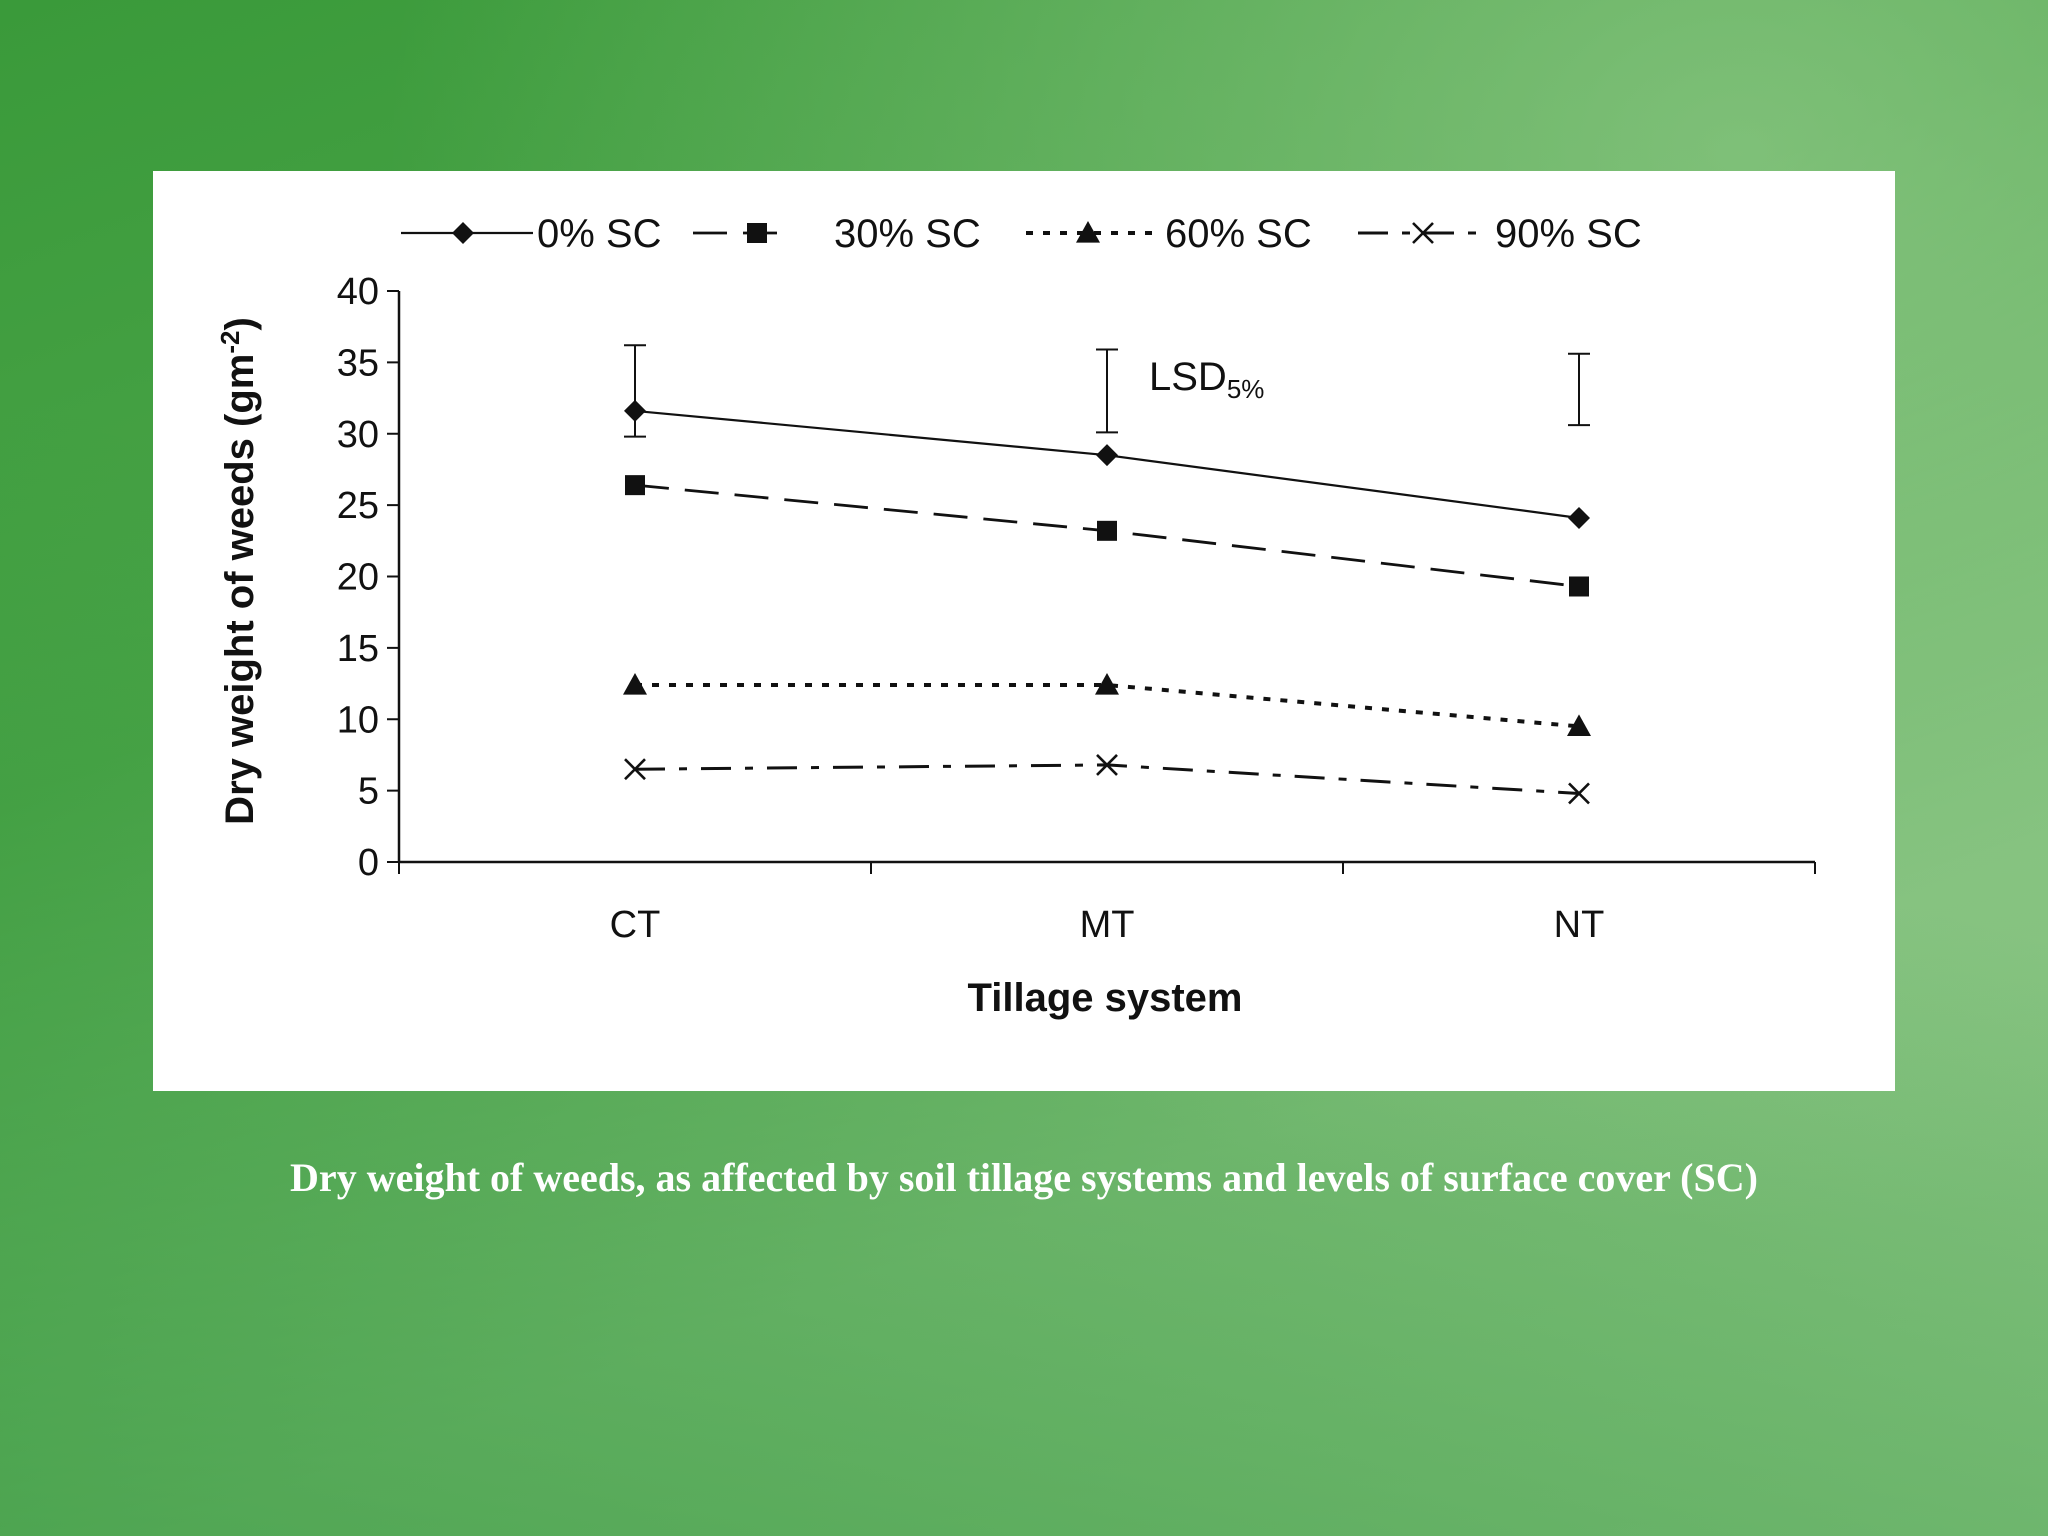  Describe the element at coordinates (358, 292) in the screenshot. I see `y-tick-label: 40` at that location.